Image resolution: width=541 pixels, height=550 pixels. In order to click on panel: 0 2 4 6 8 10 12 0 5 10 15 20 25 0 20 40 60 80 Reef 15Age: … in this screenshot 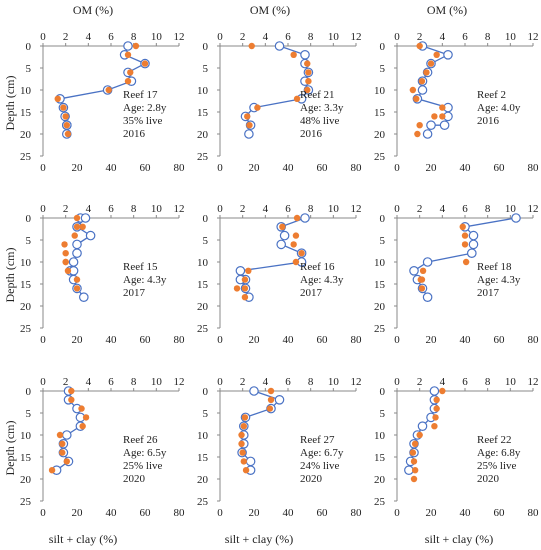, I will do `click(102, 274)`.